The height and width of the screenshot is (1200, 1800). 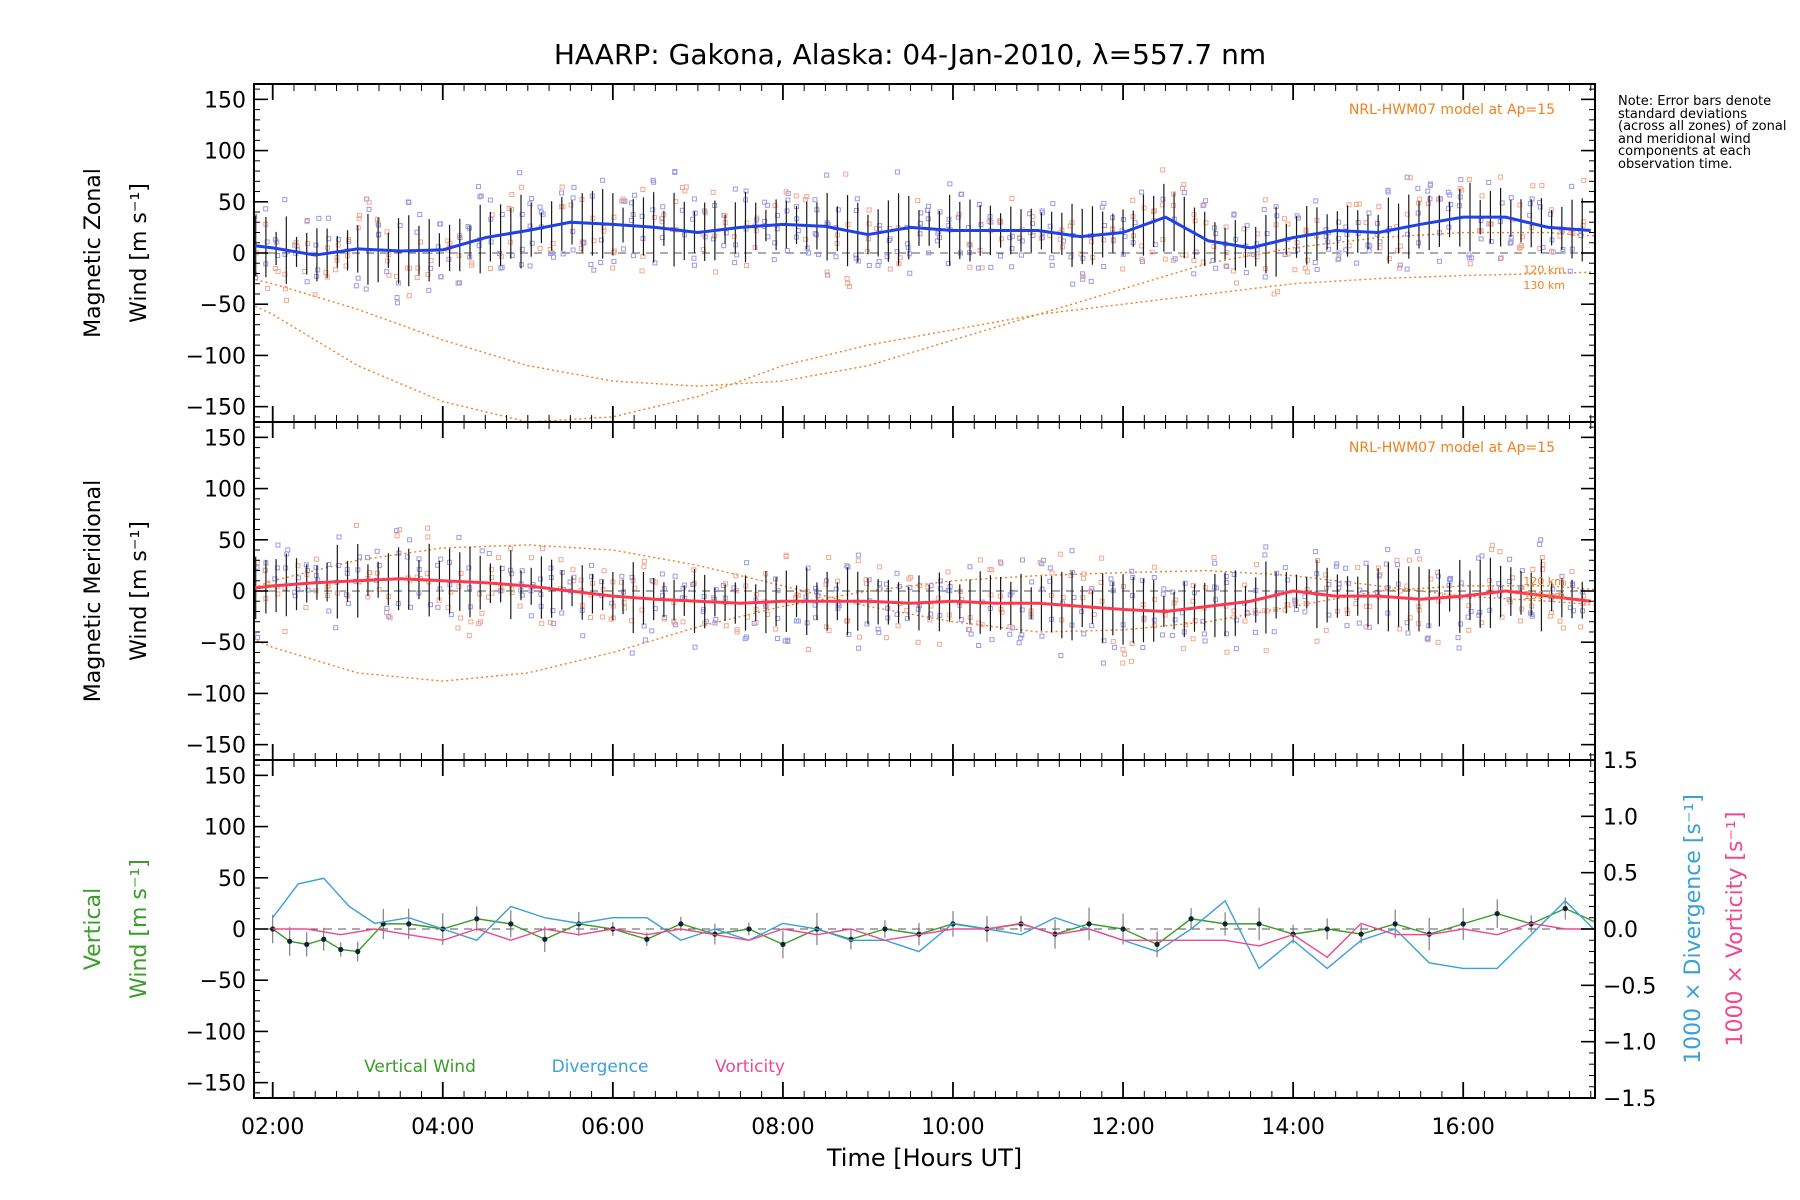 What do you see at coordinates (600, 1067) in the screenshot?
I see `legend-divergence: Divergence` at bounding box center [600, 1067].